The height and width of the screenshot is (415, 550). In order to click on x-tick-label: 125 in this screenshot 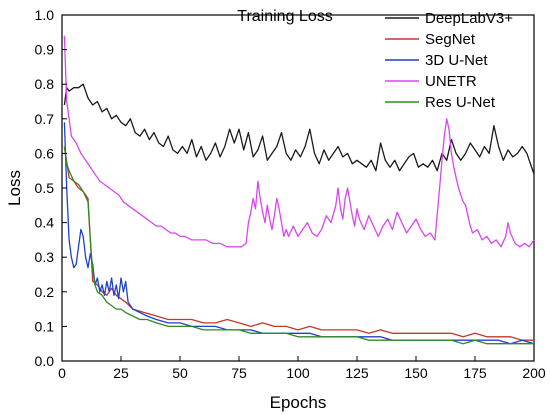, I will do `click(357, 373)`.